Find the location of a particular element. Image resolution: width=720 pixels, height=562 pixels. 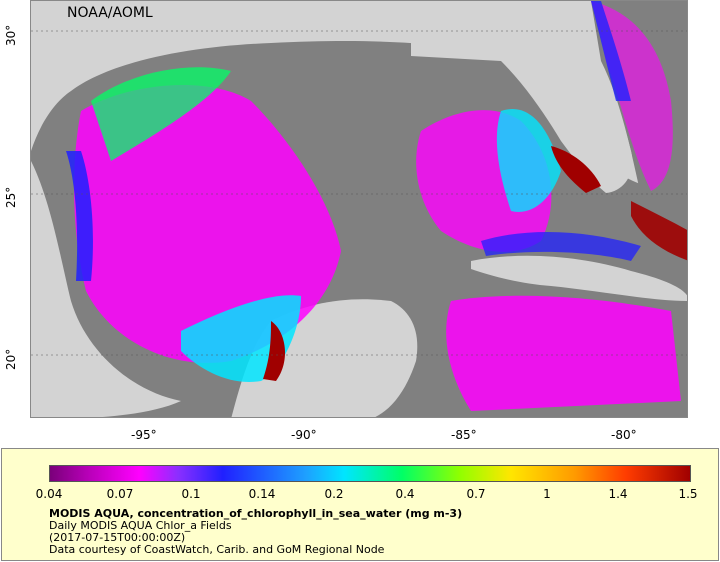

mexico-land is located at coordinates (106, 289).